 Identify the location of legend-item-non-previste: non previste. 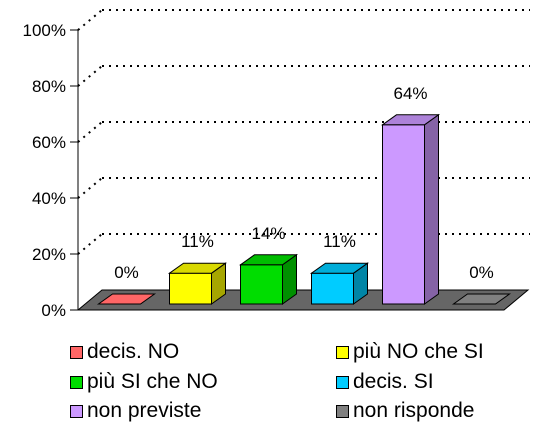
(135, 411).